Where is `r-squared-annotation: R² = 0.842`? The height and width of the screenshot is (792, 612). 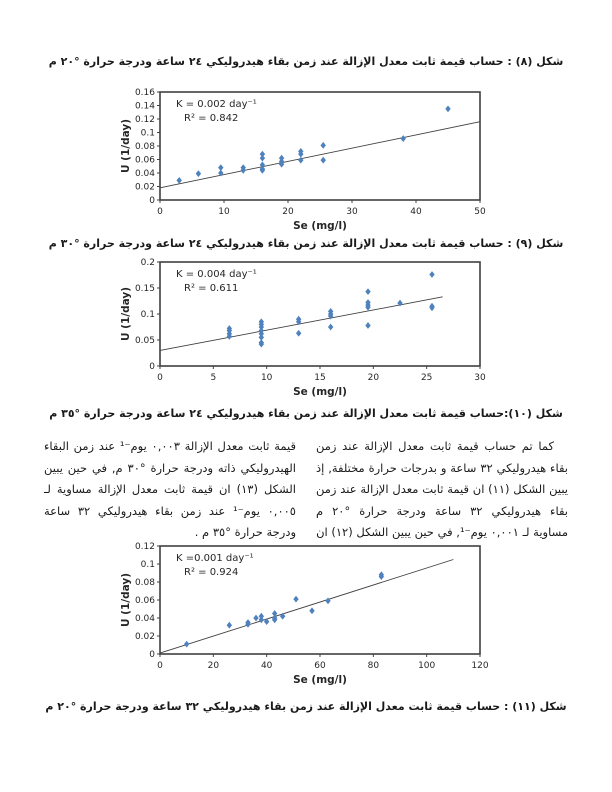
r-squared-annotation: R² = 0.842 is located at coordinates (211, 118).